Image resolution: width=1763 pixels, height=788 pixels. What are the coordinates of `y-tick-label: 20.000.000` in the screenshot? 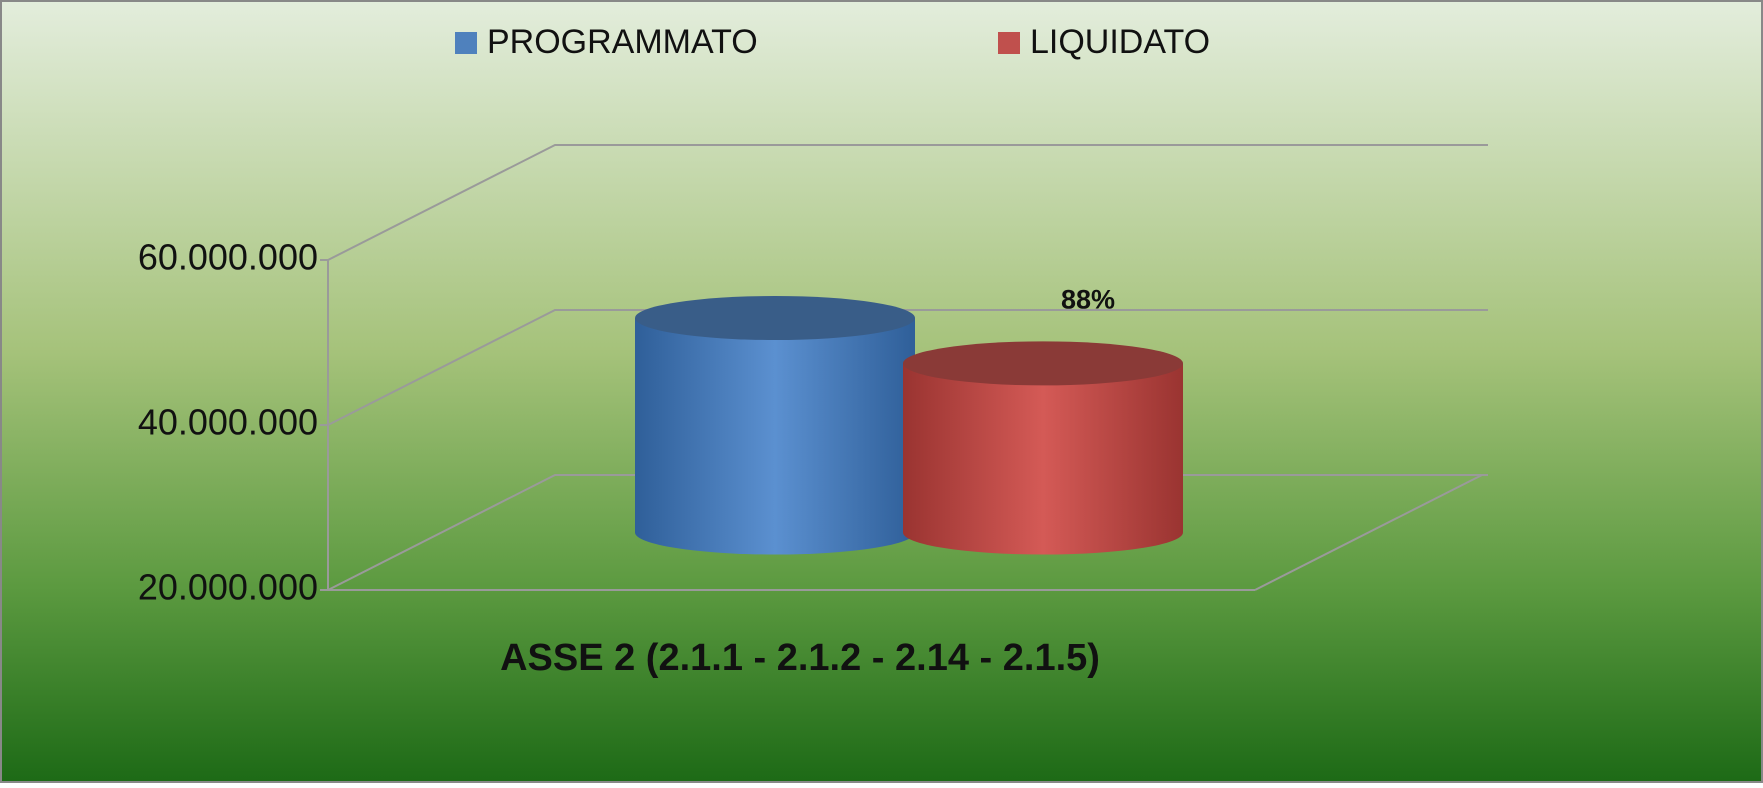 It's located at (228, 587).